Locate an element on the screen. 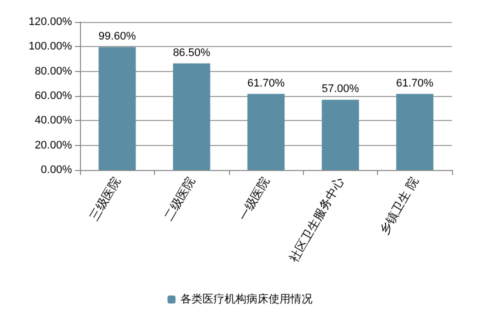 This screenshot has width=480, height=326. data-label: 99.60% is located at coordinates (117, 36).